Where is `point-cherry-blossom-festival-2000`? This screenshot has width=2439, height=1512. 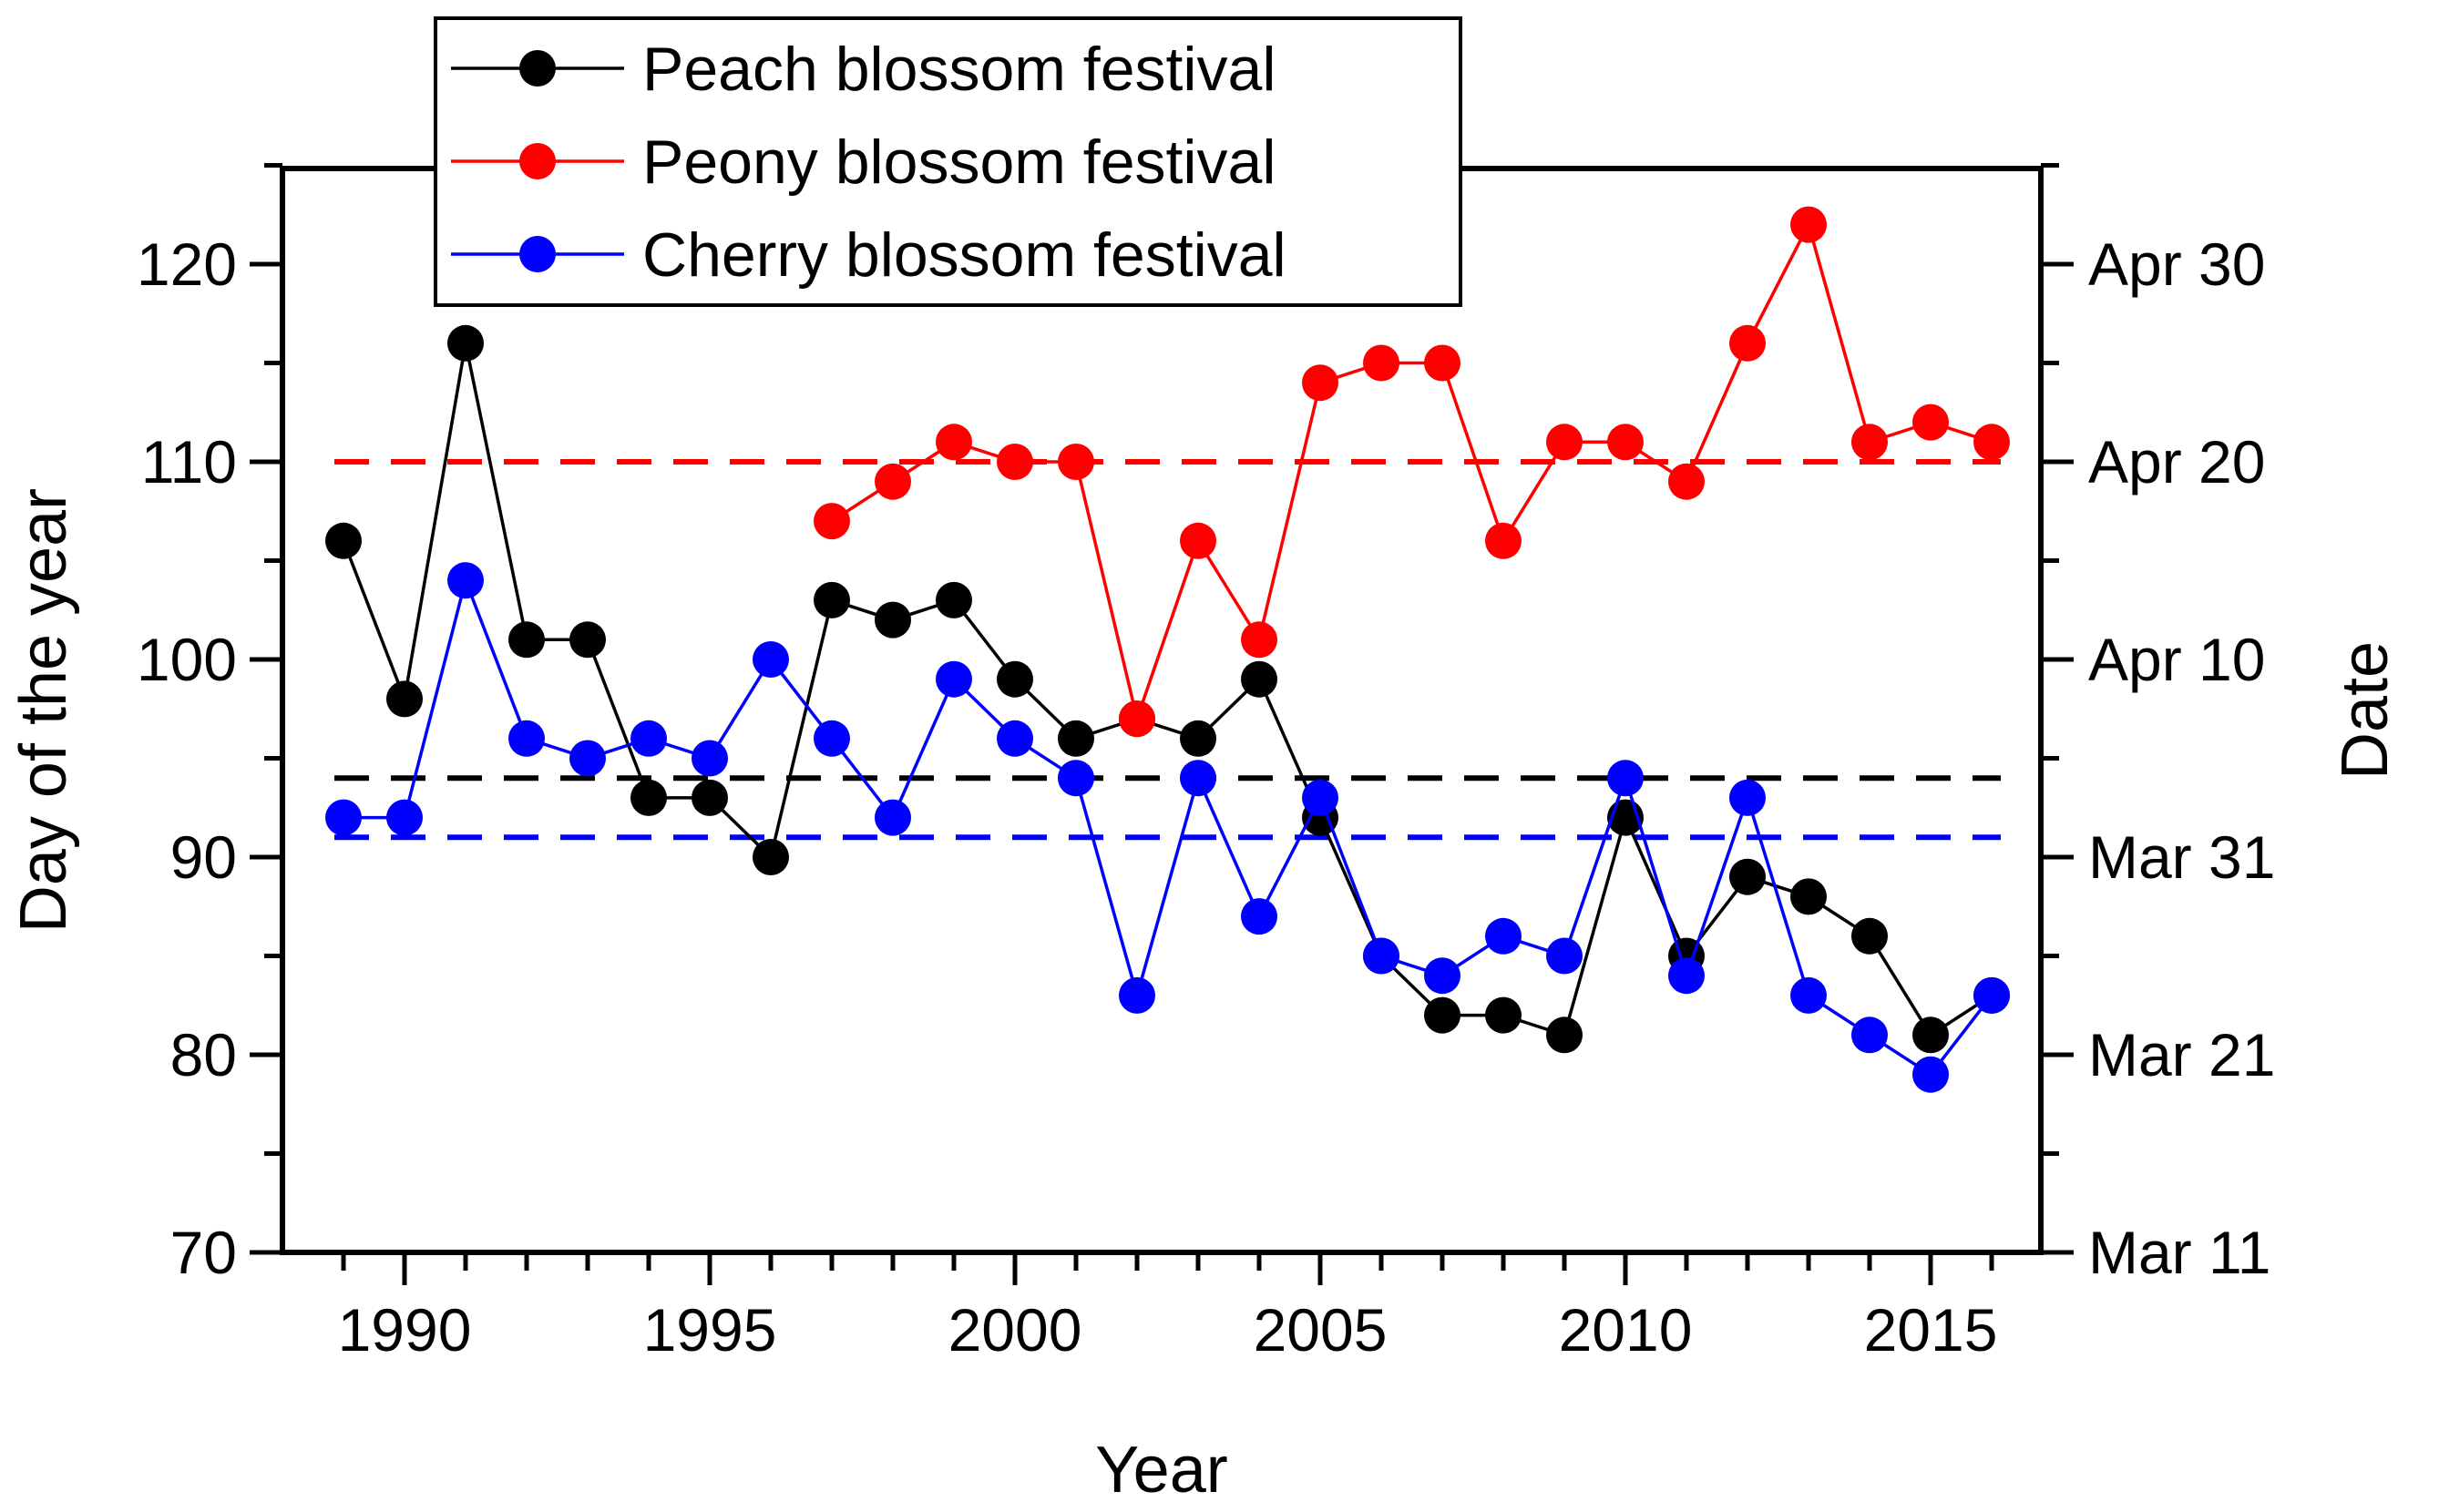 point-cherry-blossom-festival-2000 is located at coordinates (1015, 738).